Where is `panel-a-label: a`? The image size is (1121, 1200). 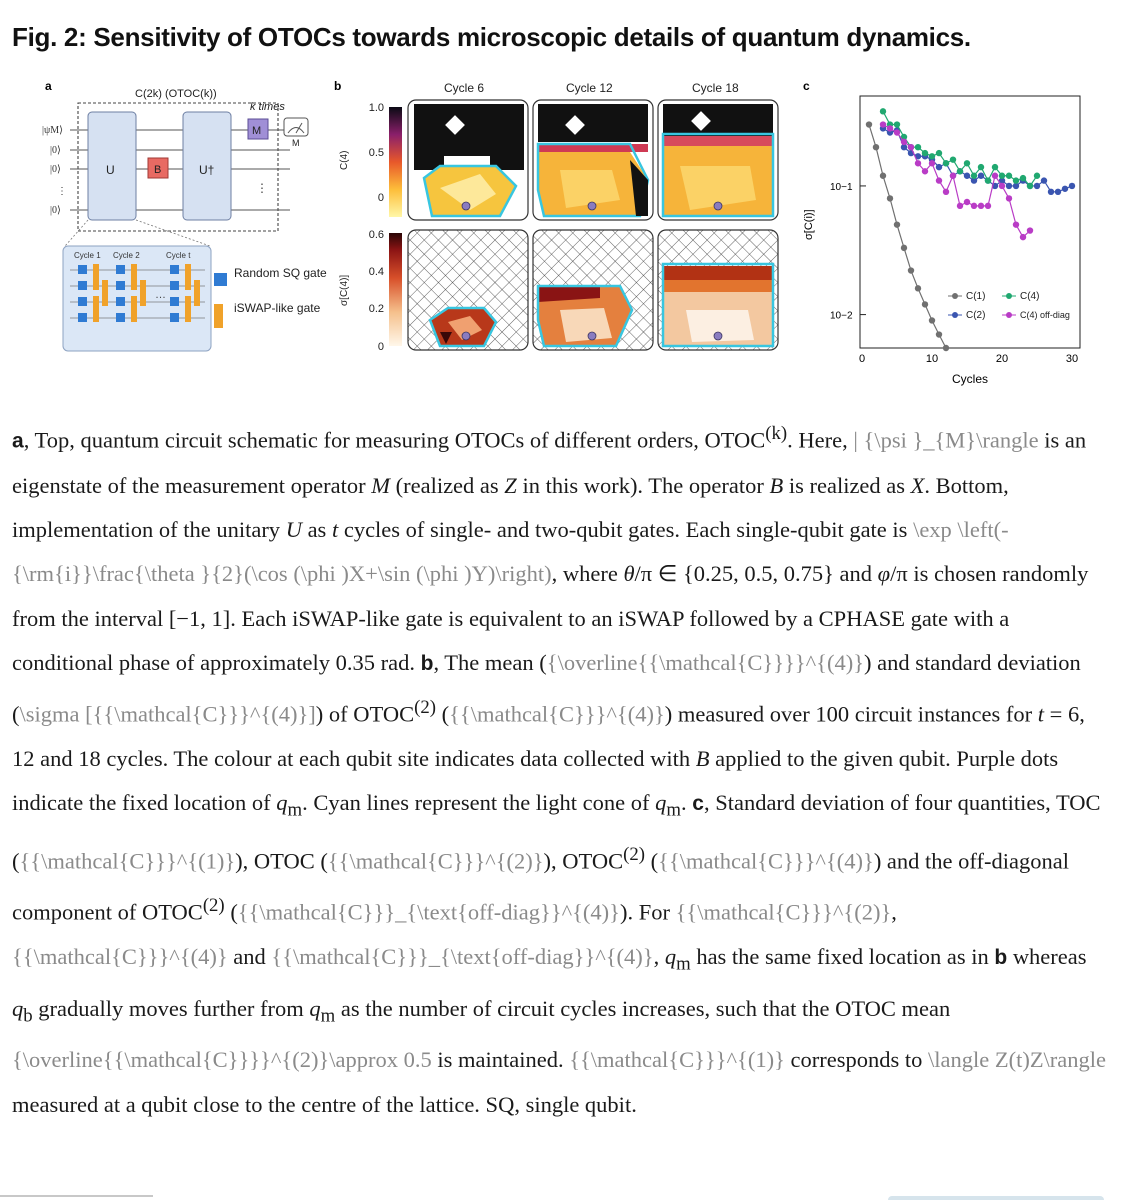
panel-a-label: a is located at coordinates (48, 86).